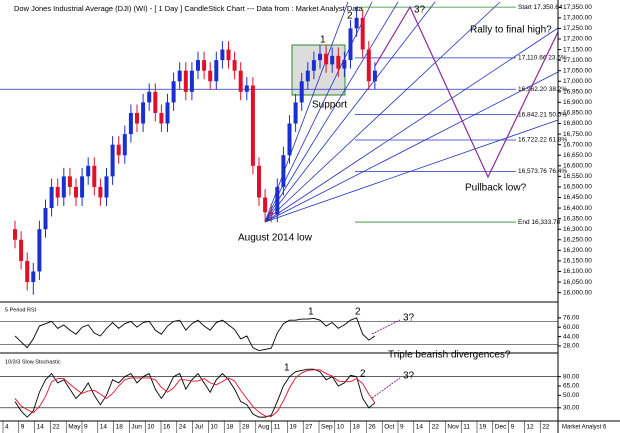 The width and height of the screenshot is (620, 433). I want to click on x-tick-label: Jun, so click(136, 427).